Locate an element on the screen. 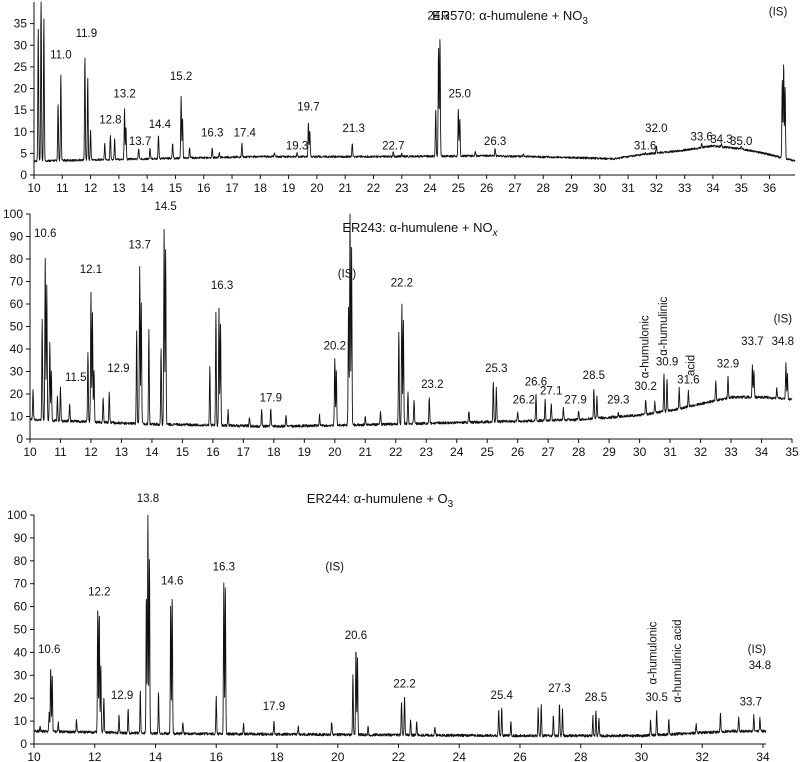  peak-label: 34.8 is located at coordinates (760, 666).